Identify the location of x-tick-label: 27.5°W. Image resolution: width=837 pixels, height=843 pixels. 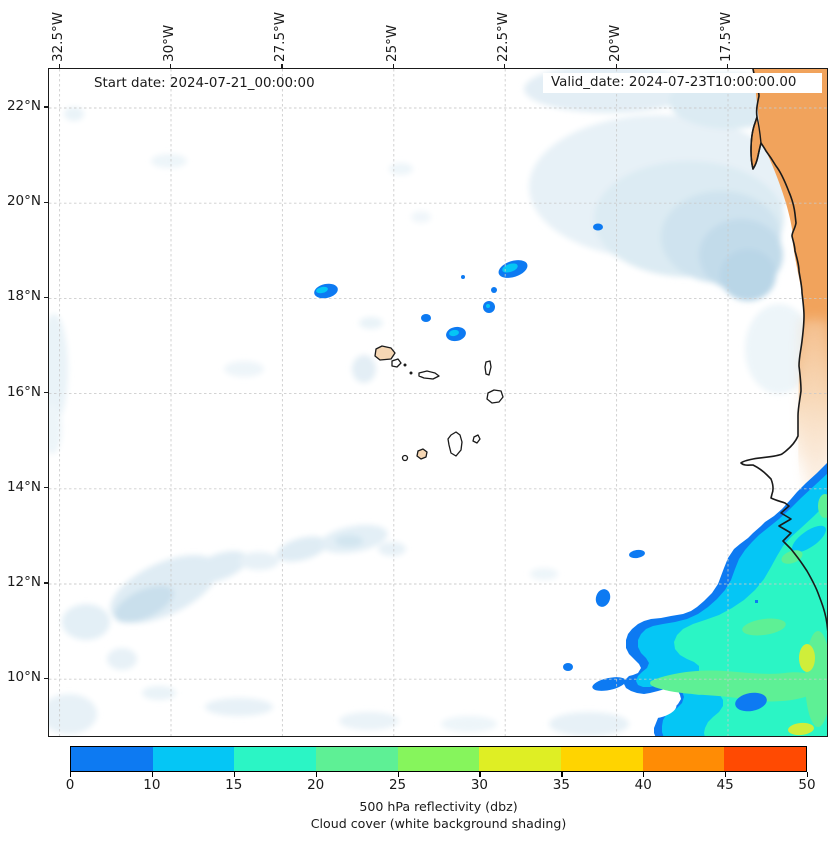
(280, 36).